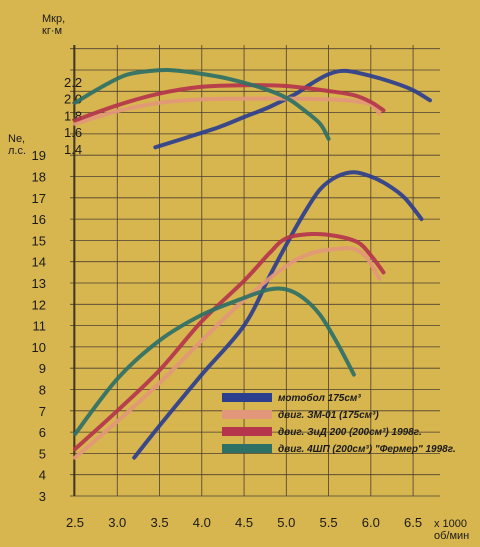  I want to click on power-tick-label-11: 14, so click(39, 262).